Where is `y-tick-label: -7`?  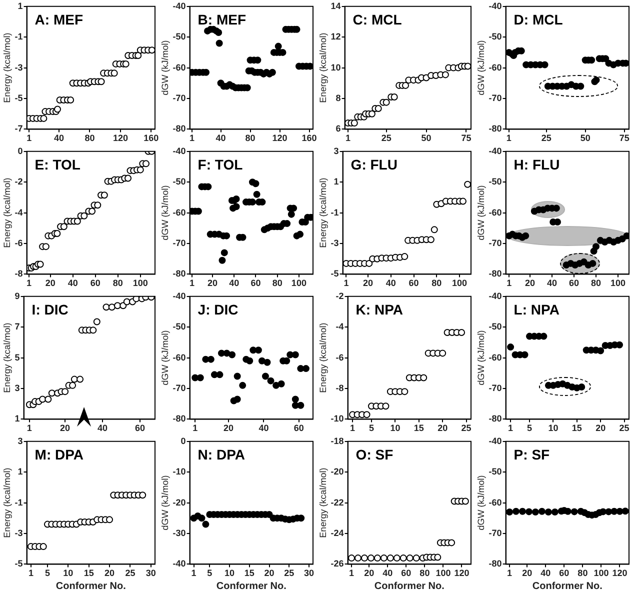
y-tick-label: -7 is located at coordinates (18, 129).